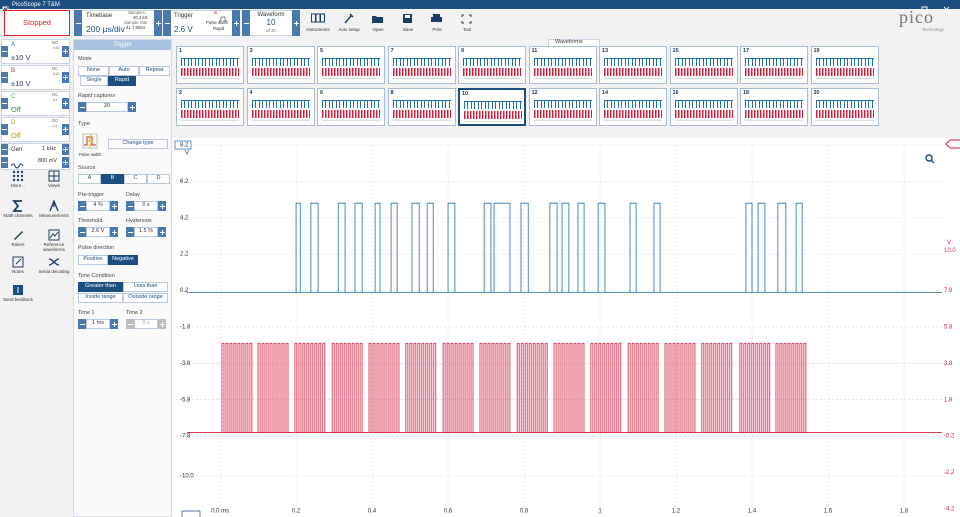 This screenshot has height=517, width=960. Describe the element at coordinates (18, 244) in the screenshot. I see `side-tool-label: Rulers` at that location.